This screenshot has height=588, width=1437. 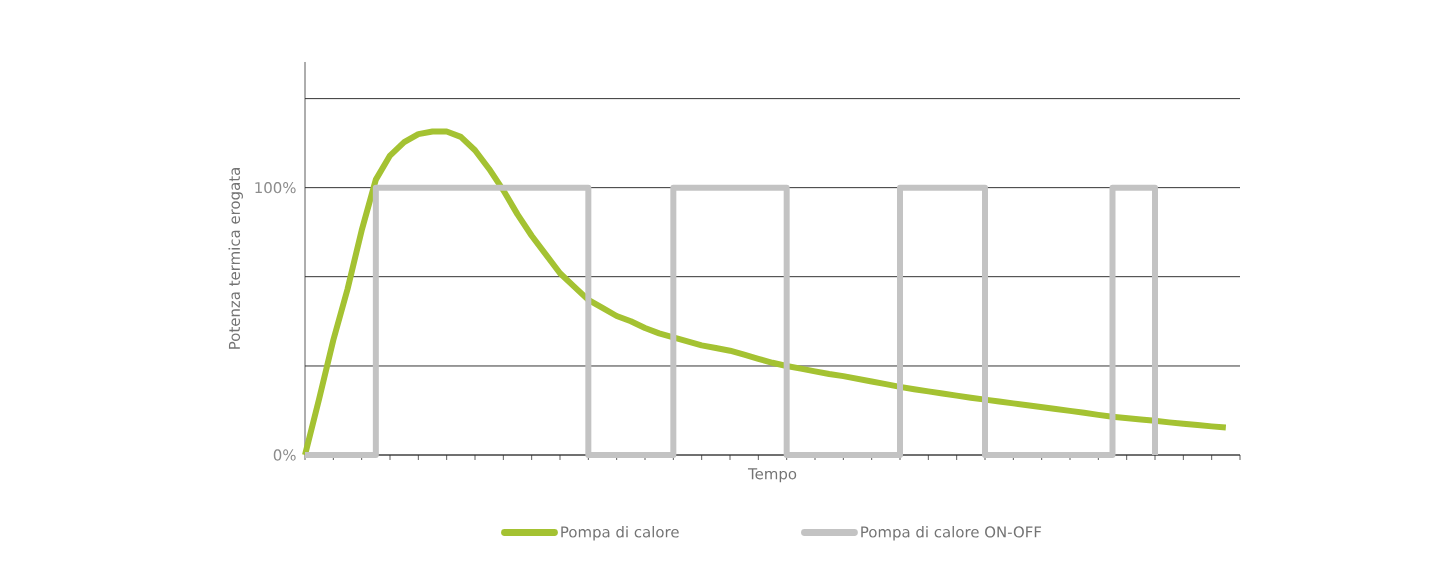 I want to click on y-axis-title: Potenza termica erogata, so click(x=235, y=258).